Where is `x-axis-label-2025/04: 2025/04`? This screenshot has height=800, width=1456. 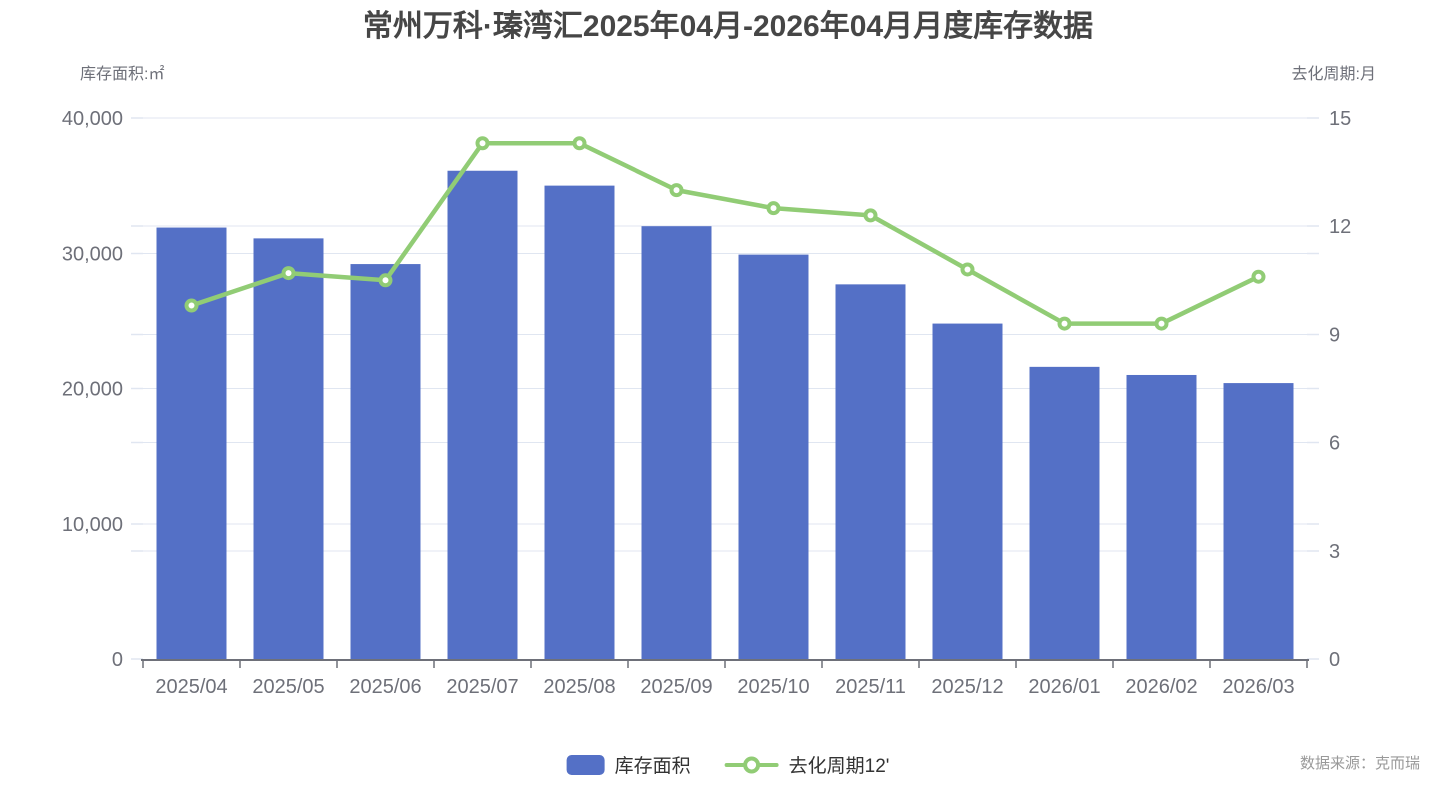 x-axis-label-2025/04: 2025/04 is located at coordinates (191, 687).